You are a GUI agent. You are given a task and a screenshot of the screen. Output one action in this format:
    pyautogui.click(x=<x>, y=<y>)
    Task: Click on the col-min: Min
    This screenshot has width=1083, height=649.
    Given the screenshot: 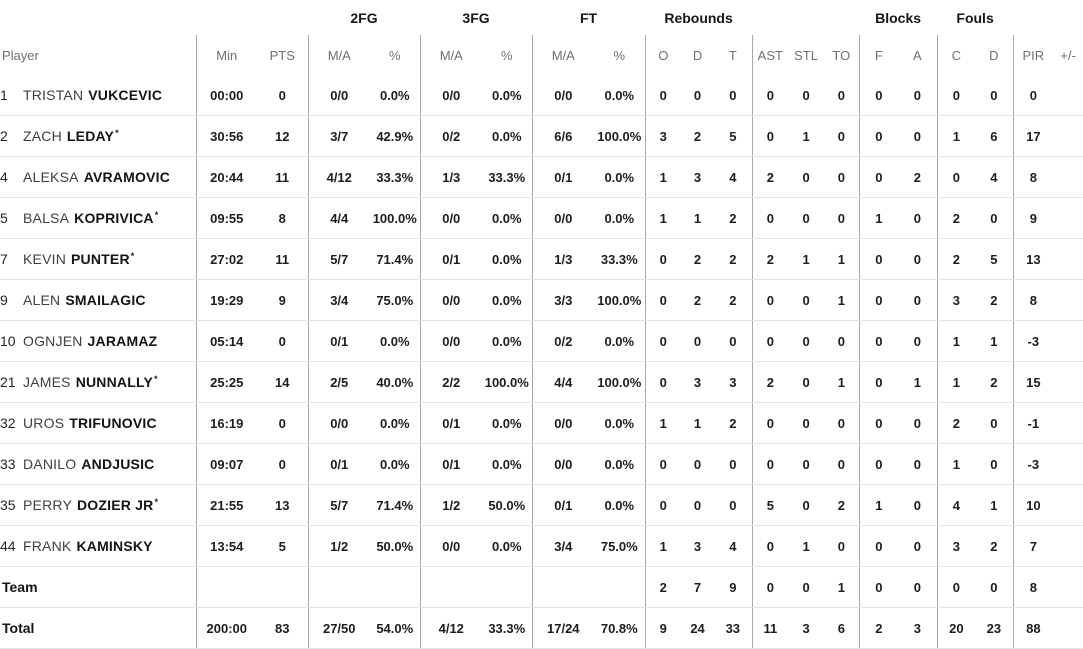 What is the action you would take?
    pyautogui.click(x=226, y=55)
    